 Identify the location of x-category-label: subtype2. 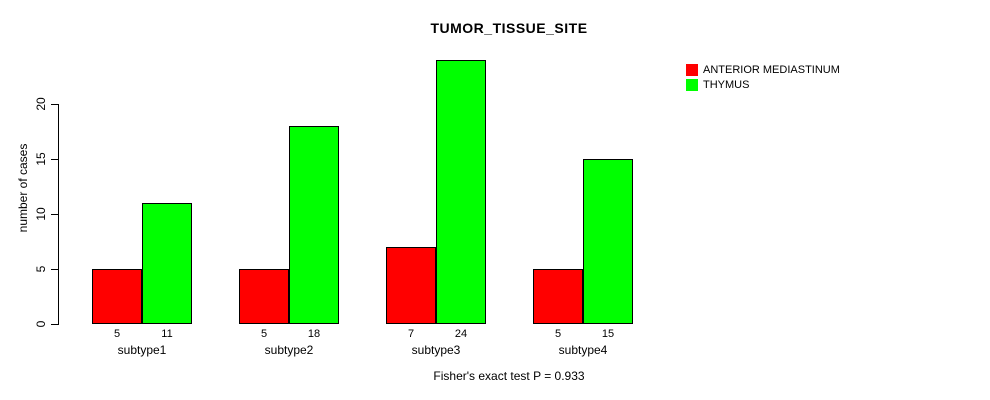
(289, 350).